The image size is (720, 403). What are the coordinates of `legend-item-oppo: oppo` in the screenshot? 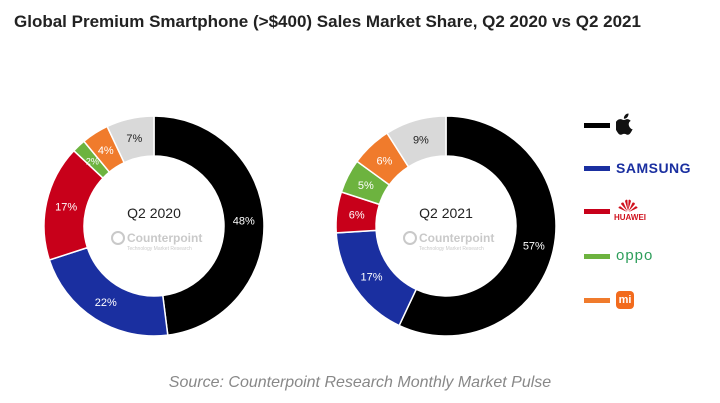 It's located at (649, 256).